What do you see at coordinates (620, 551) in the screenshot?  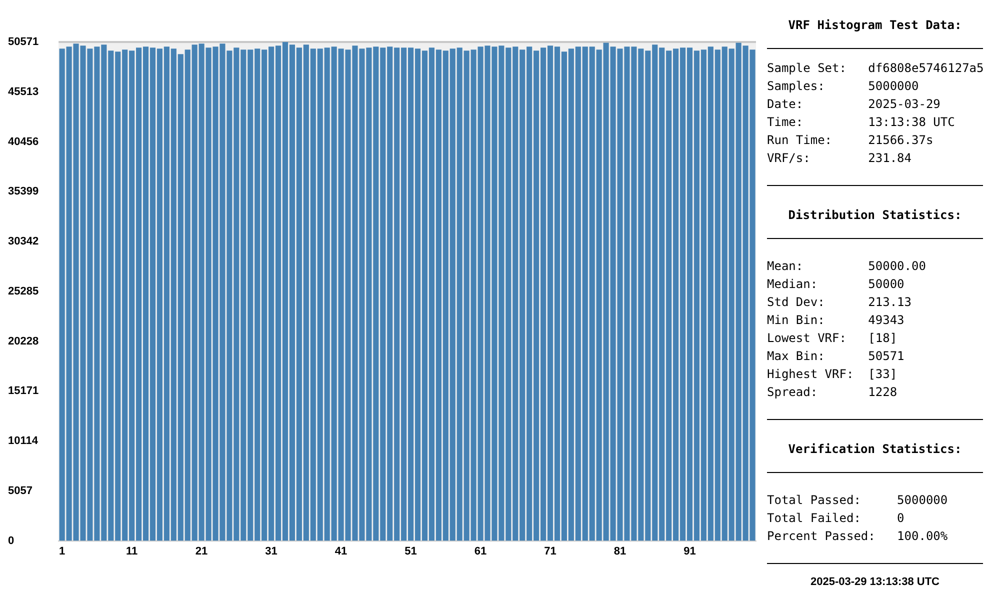 I see `x-tick-label: 81` at bounding box center [620, 551].